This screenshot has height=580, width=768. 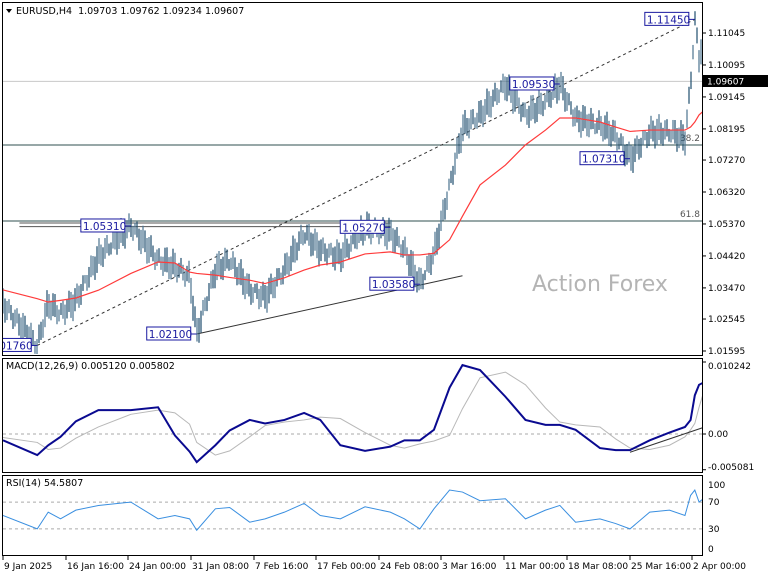 I want to click on price-label-text: 1.11450, so click(x=668, y=20).